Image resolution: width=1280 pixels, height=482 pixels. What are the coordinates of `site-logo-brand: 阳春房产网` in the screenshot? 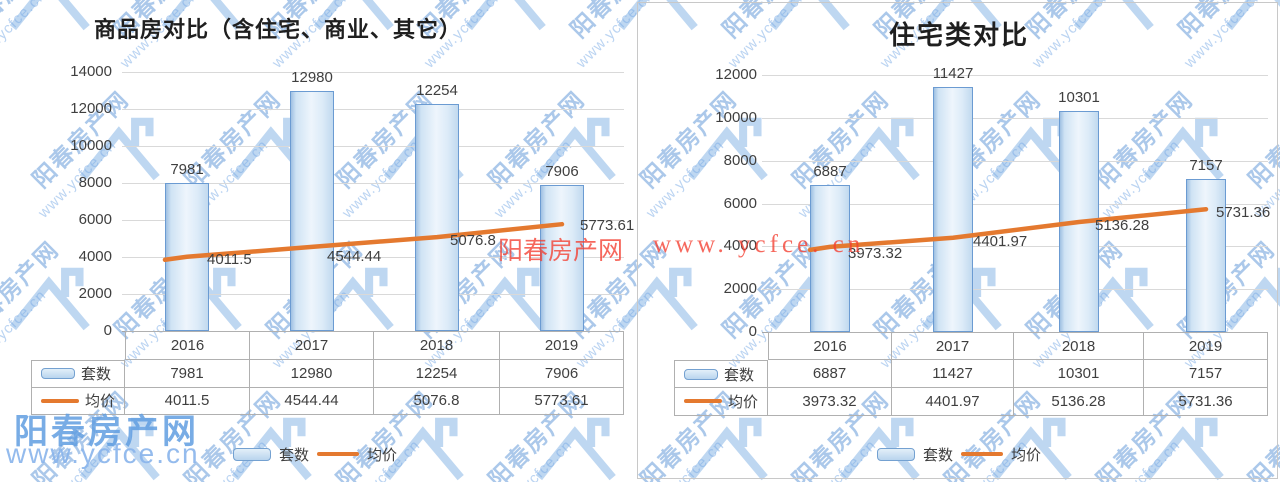 It's located at (106, 432).